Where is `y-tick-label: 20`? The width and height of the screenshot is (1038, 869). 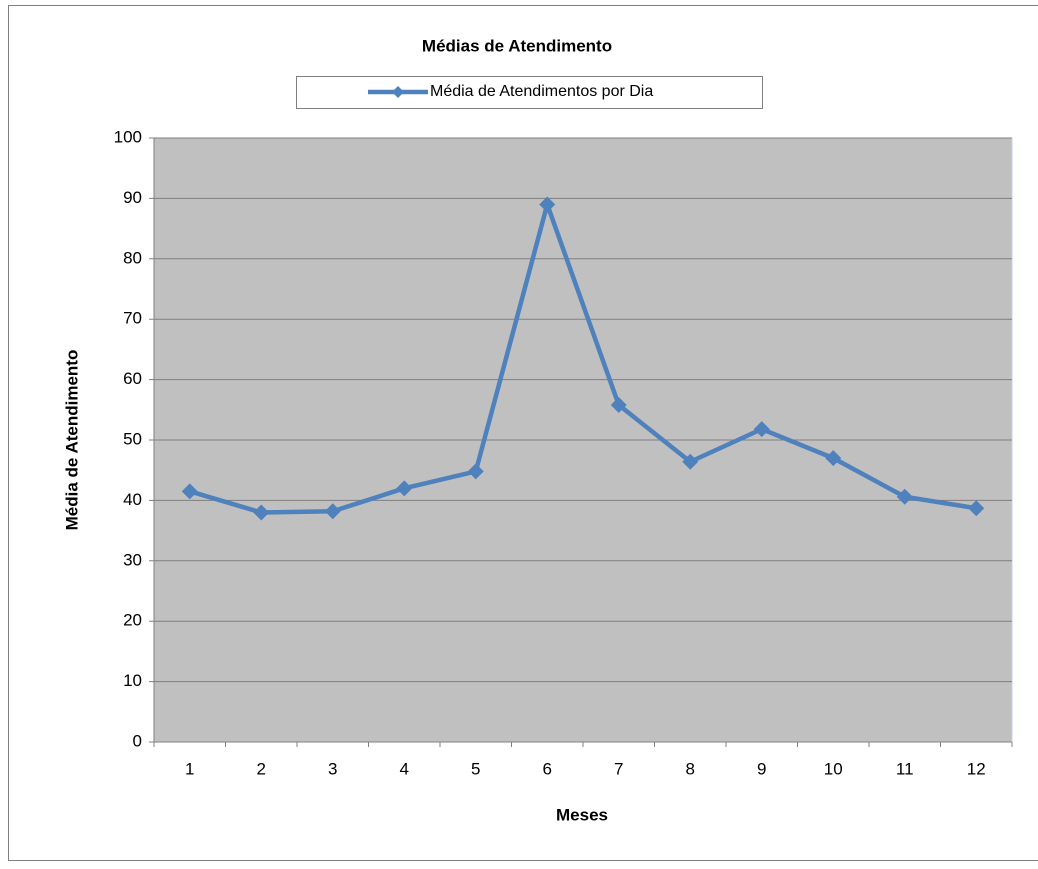
y-tick-label: 20 is located at coordinates (132, 620).